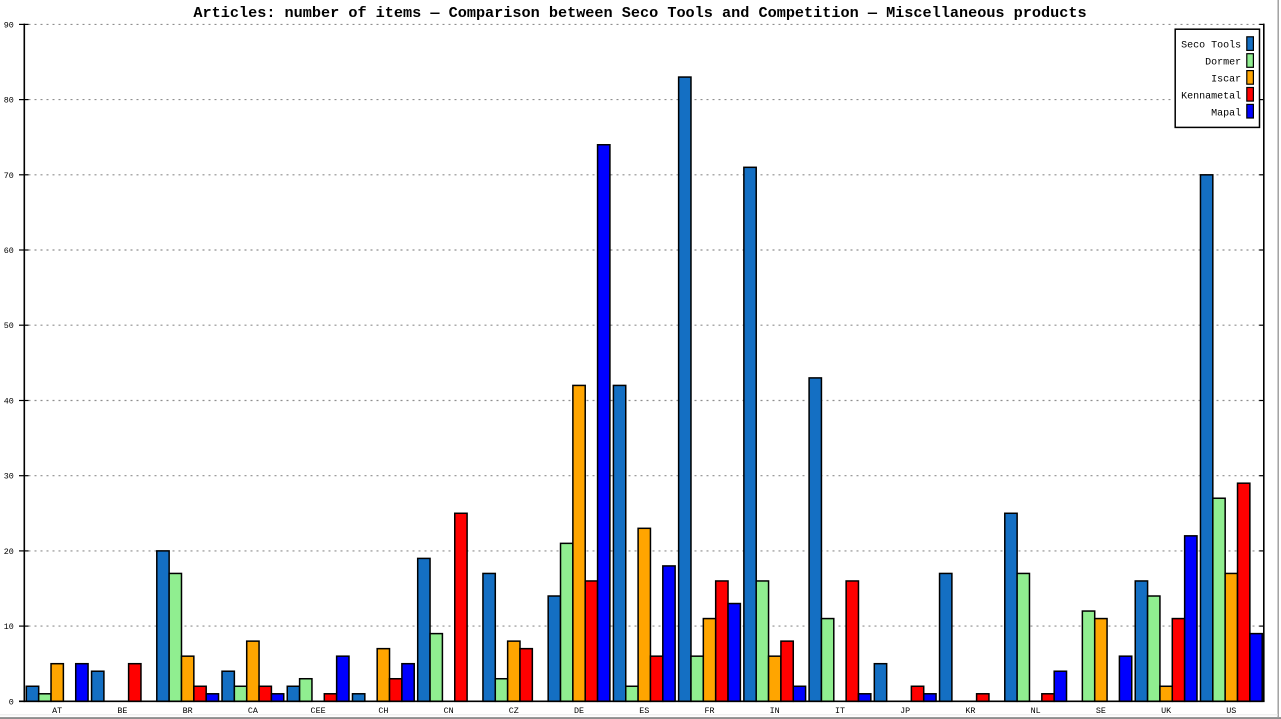 This screenshot has width=1281, height=719. What do you see at coordinates (57, 711) in the screenshot?
I see `svg-text: AT` at bounding box center [57, 711].